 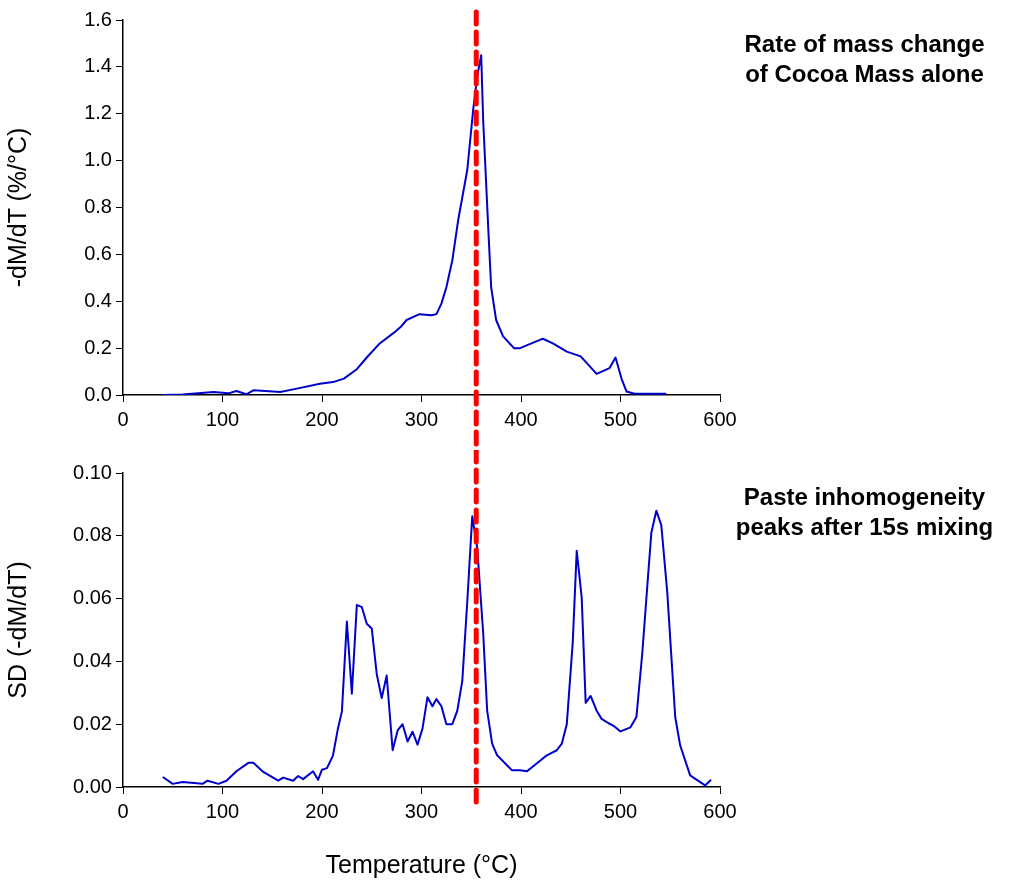 I want to click on x-axis-title: Temperature (°C), so click(x=421, y=863).